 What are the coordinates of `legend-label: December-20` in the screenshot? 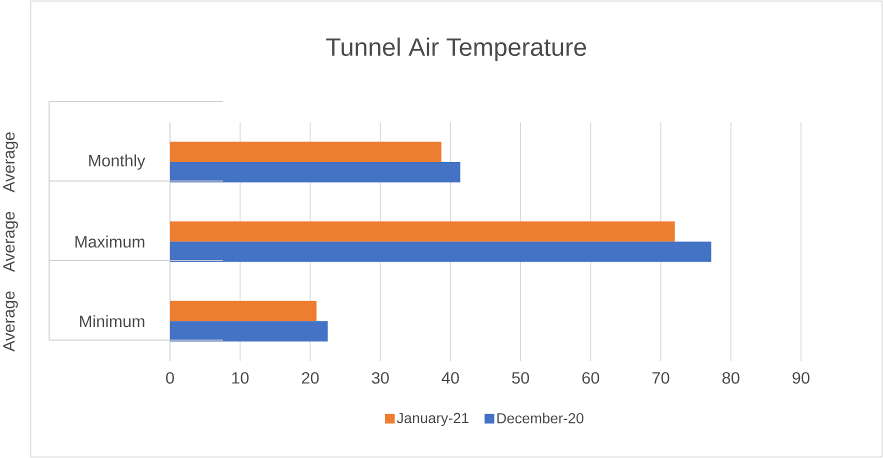 It's located at (540, 418).